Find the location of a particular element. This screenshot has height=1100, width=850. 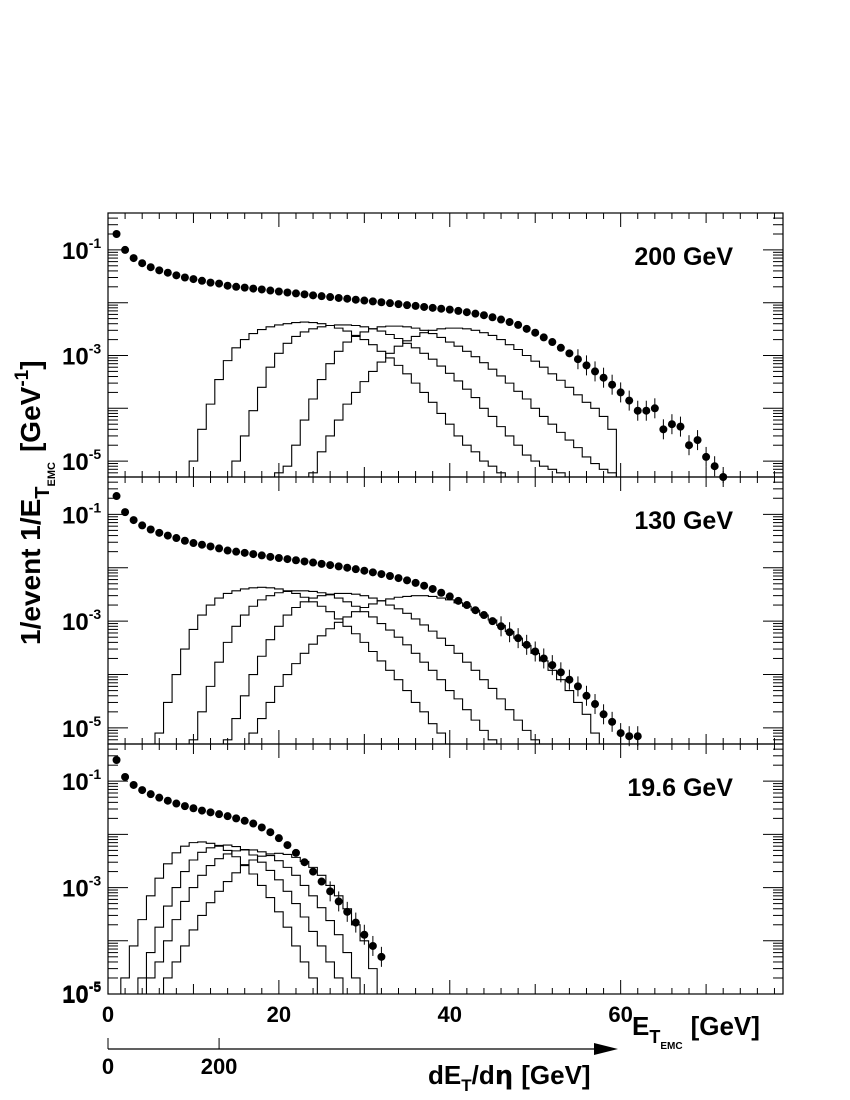

y-label-sub-t: T is located at coordinates (43, 492).